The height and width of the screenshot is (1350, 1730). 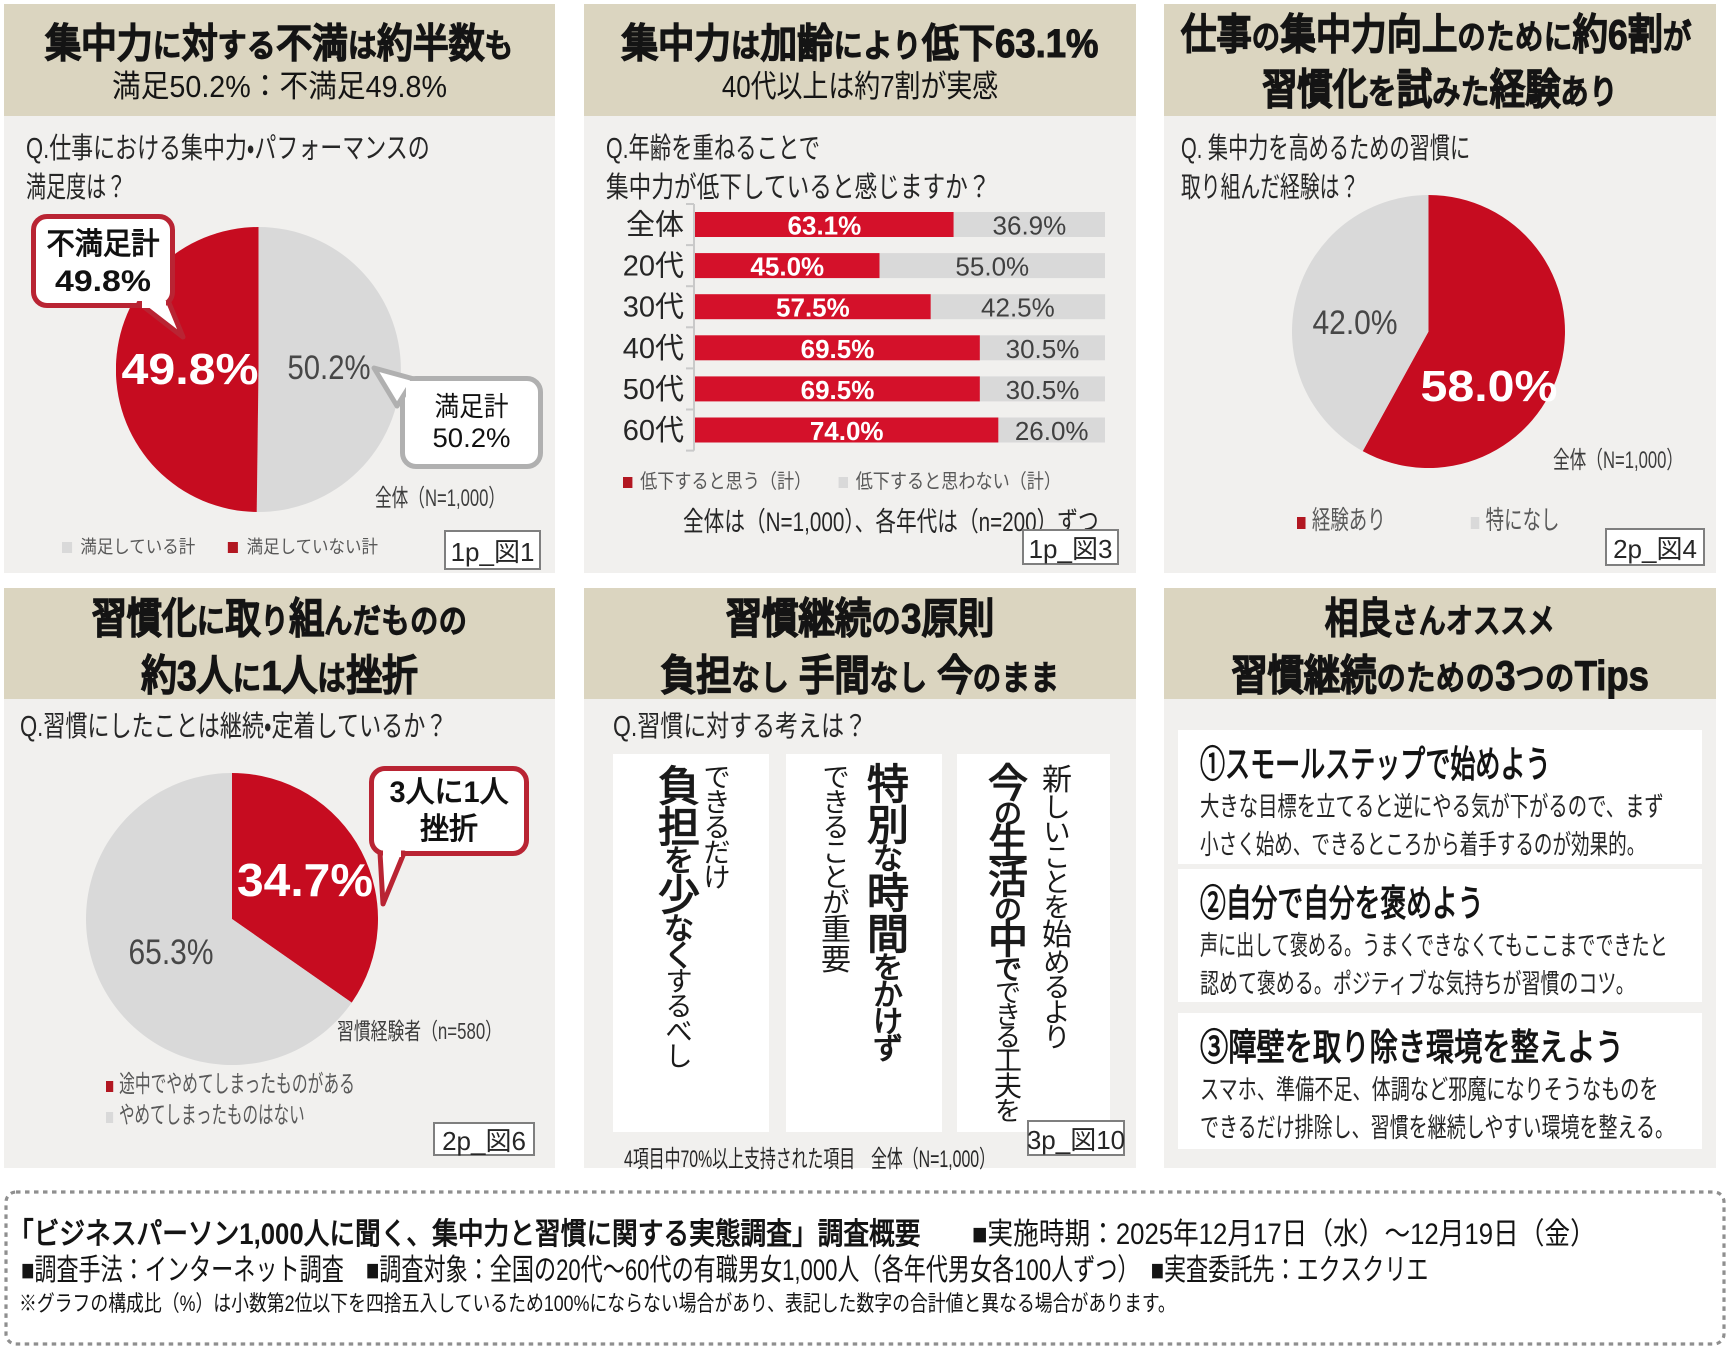 What do you see at coordinates (992, 267) in the screenshot?
I see `svg-text: 55.0%` at bounding box center [992, 267].